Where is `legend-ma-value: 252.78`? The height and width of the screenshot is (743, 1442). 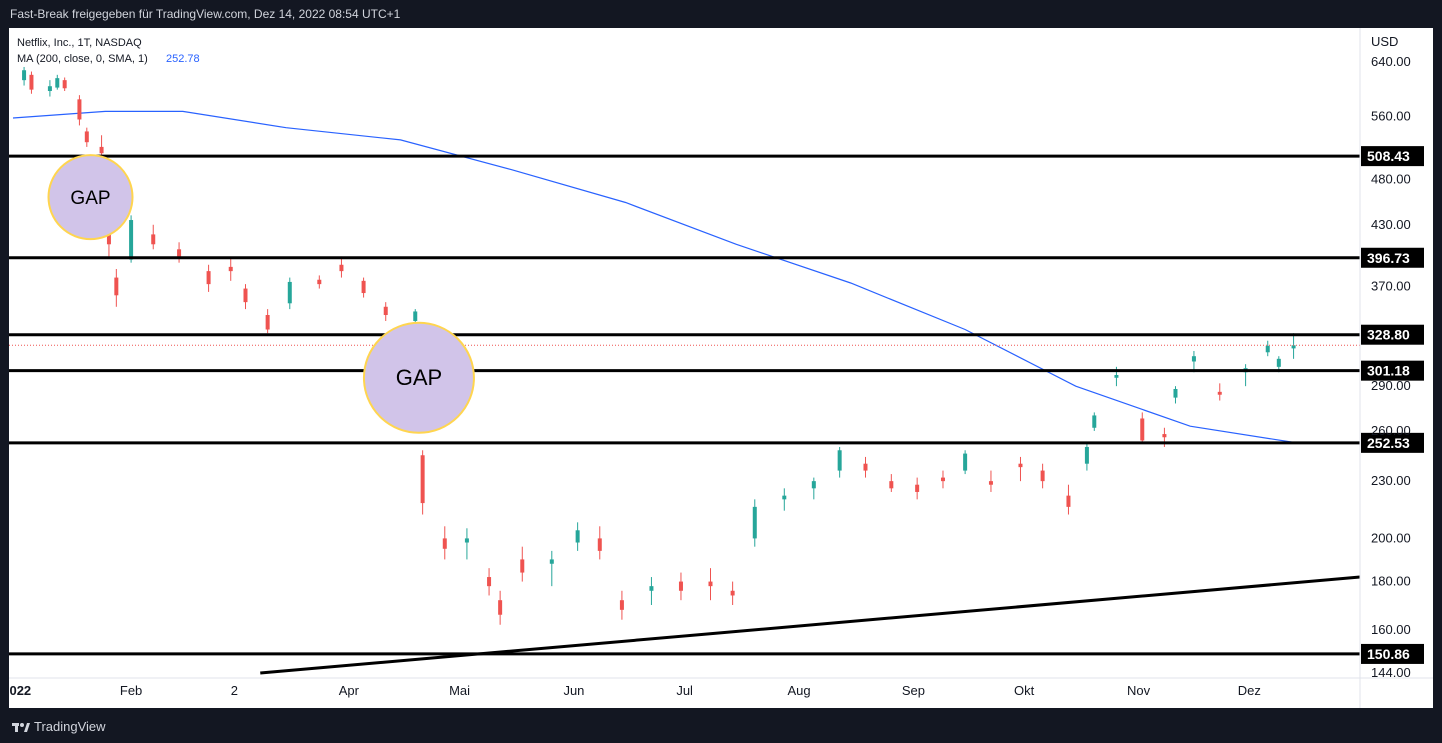 legend-ma-value: 252.78 is located at coordinates (183, 59).